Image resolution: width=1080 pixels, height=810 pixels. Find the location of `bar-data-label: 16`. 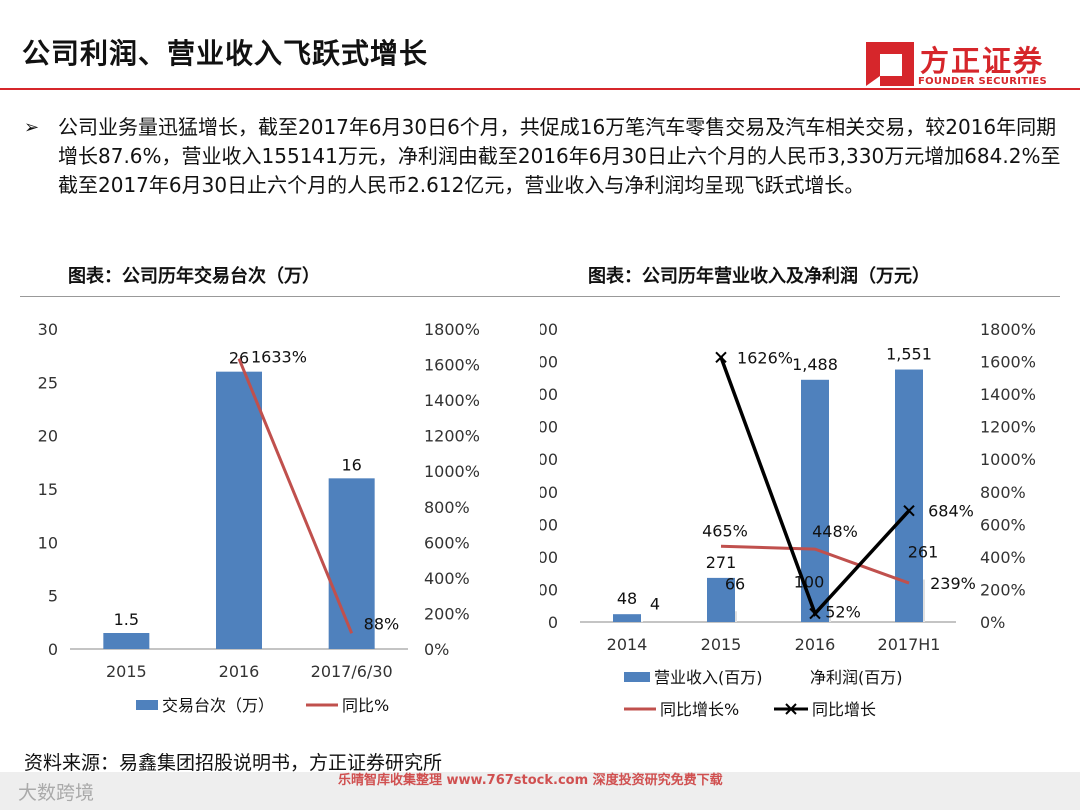

bar-data-label: 16 is located at coordinates (351, 464).